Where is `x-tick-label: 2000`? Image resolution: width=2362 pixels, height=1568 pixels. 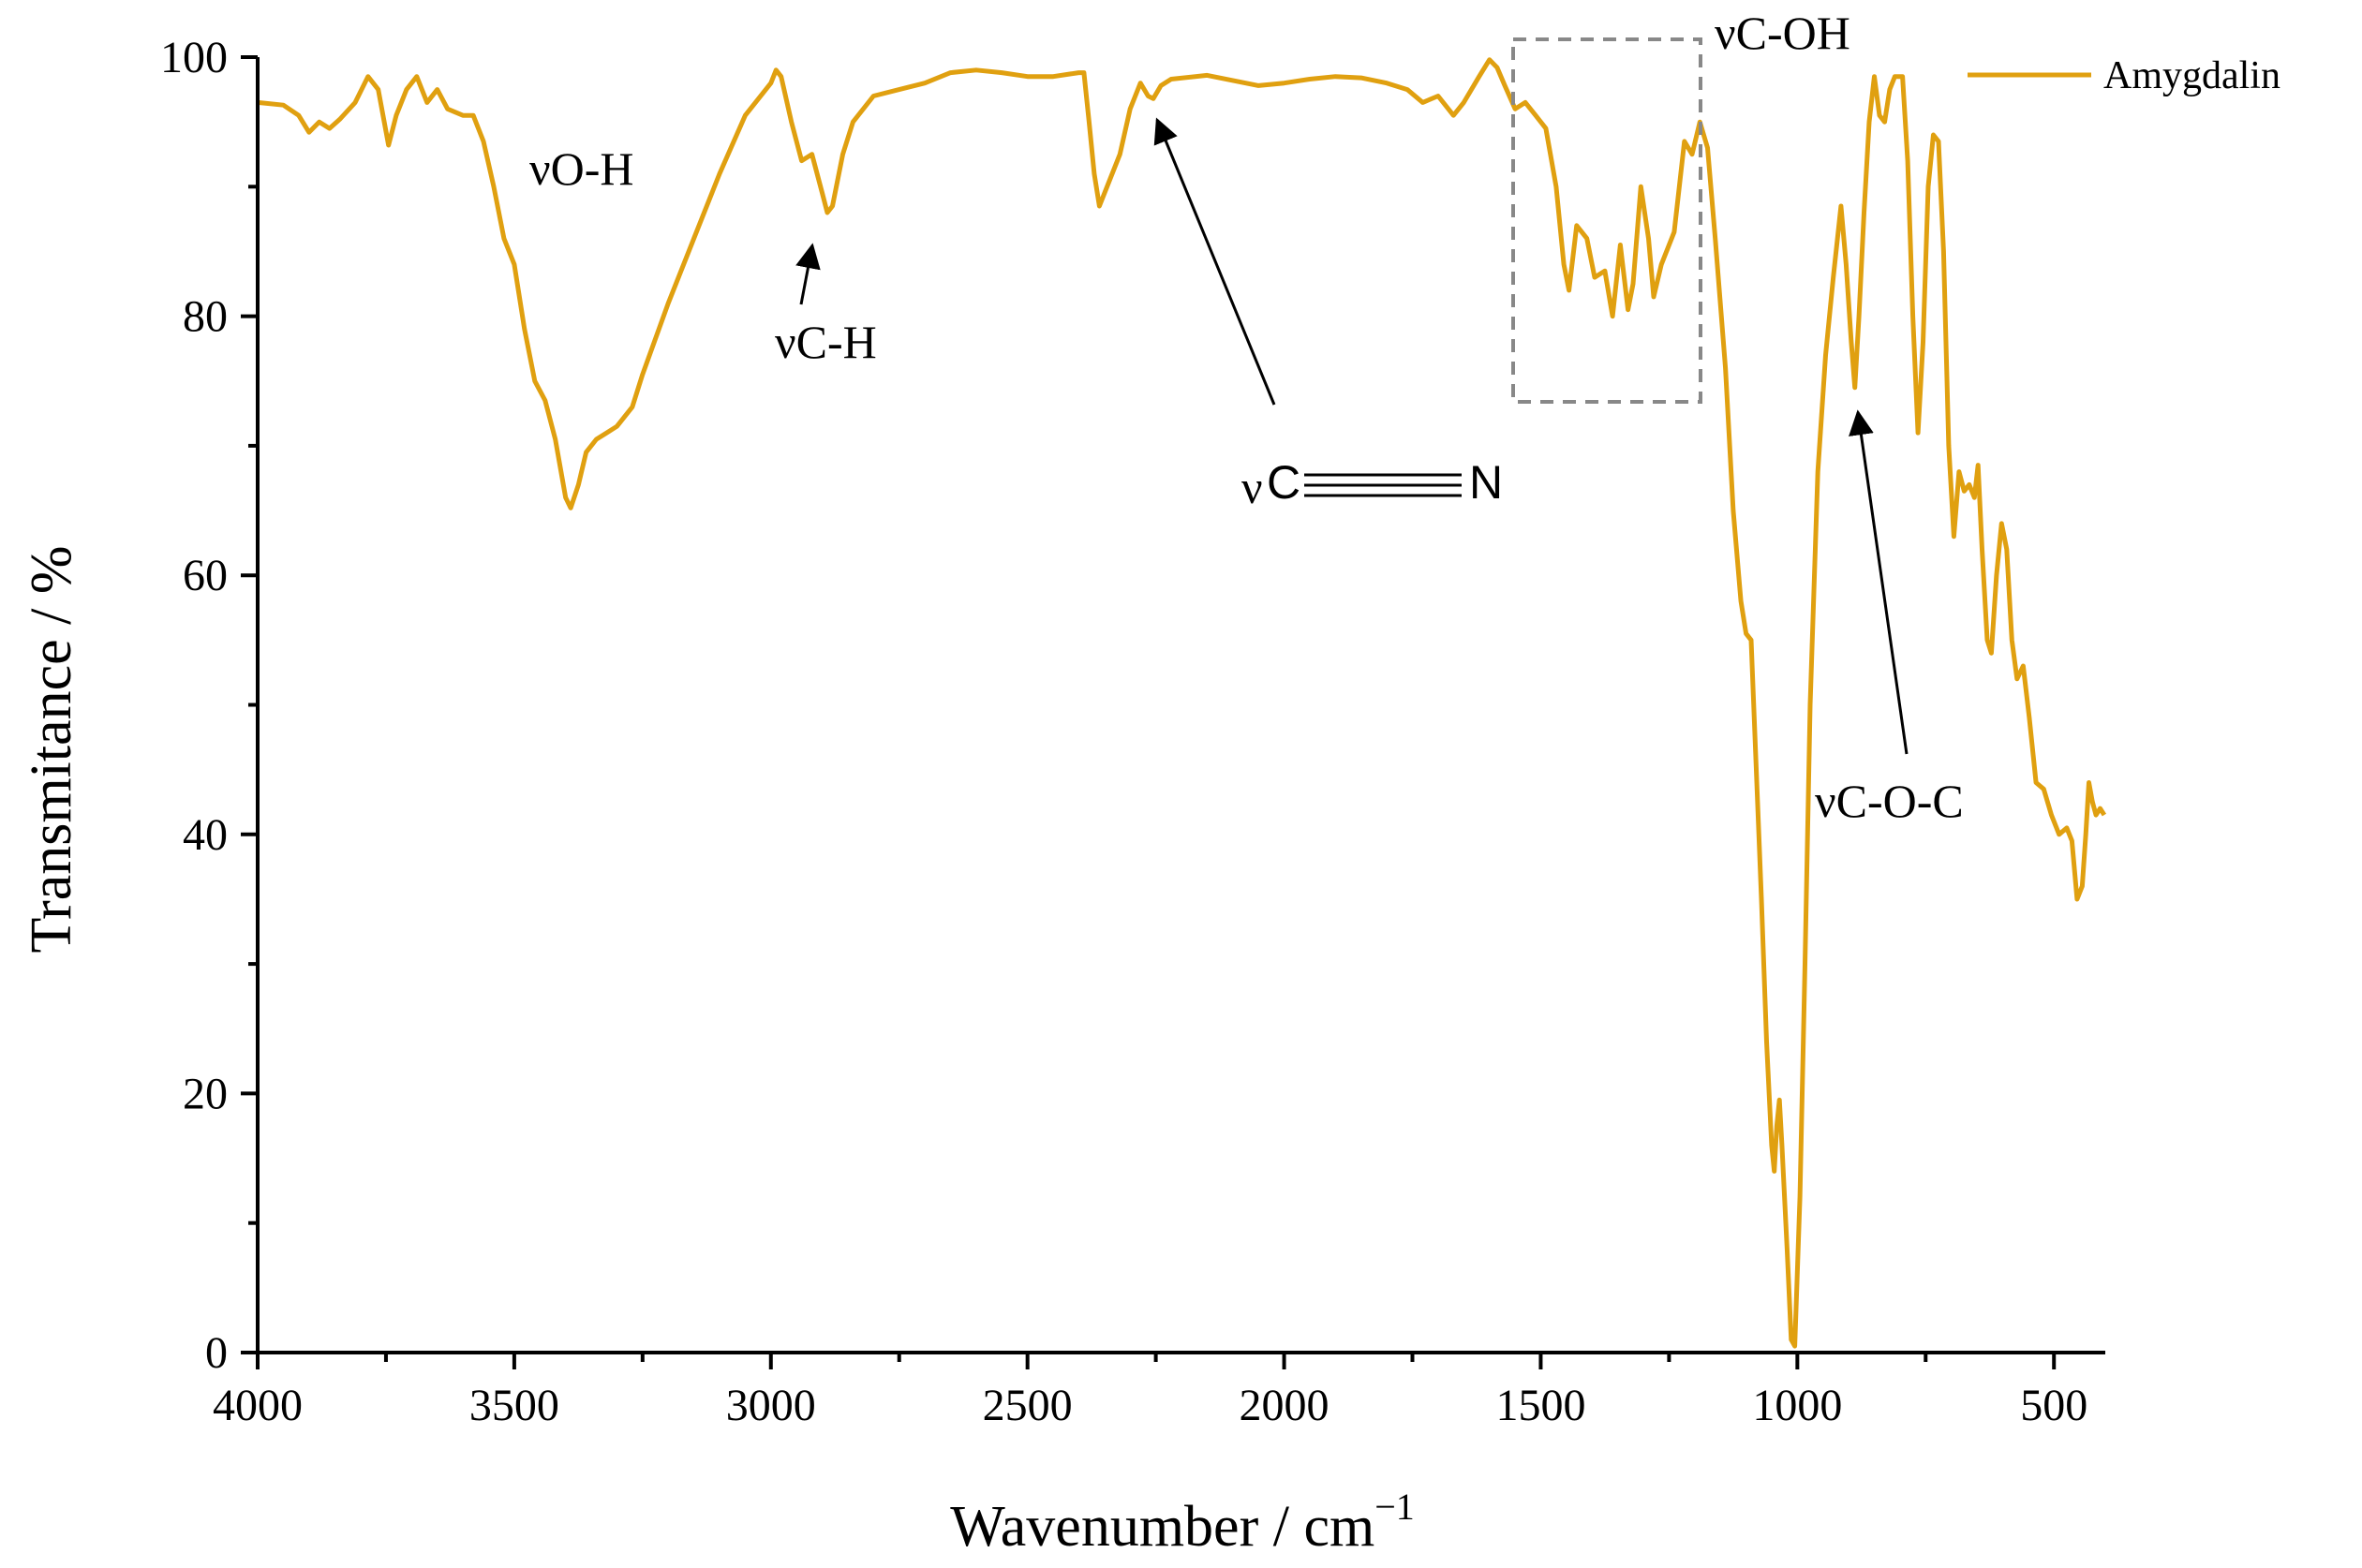 x-tick-label: 2000 is located at coordinates (1285, 1405).